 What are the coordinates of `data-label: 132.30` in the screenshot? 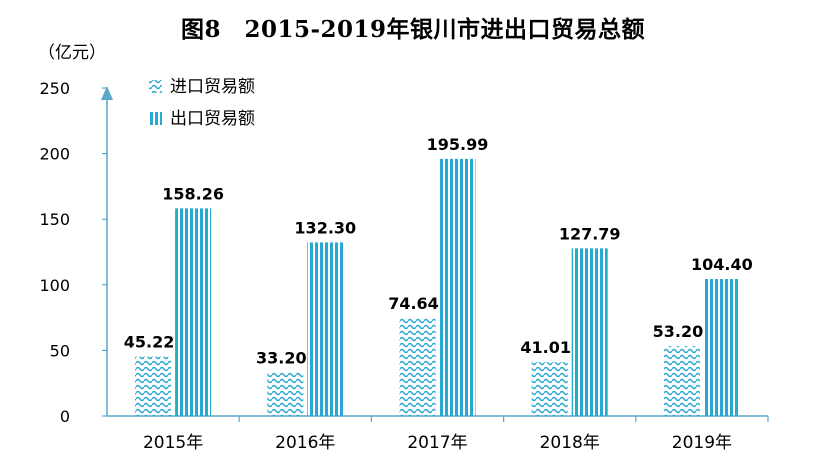 It's located at (325, 227).